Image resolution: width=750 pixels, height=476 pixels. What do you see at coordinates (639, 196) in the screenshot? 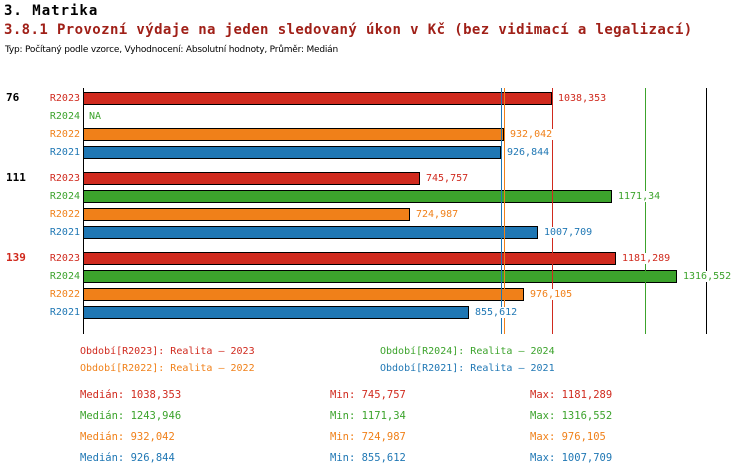
I see `bar-value-label: 1171,34` at bounding box center [639, 196].